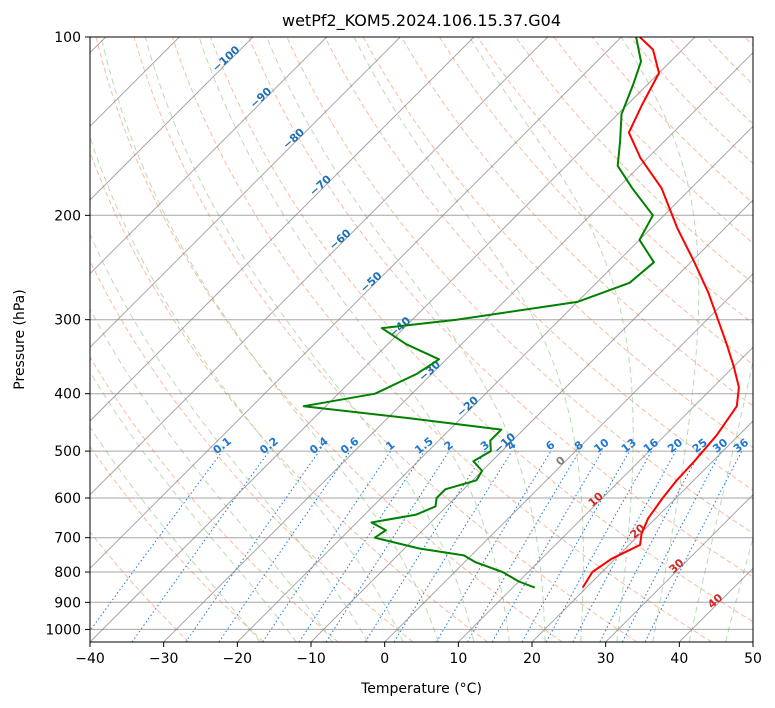 This screenshot has height=708, width=775. Describe the element at coordinates (532, 659) in the screenshot. I see `x-tick-label: 20` at that location.